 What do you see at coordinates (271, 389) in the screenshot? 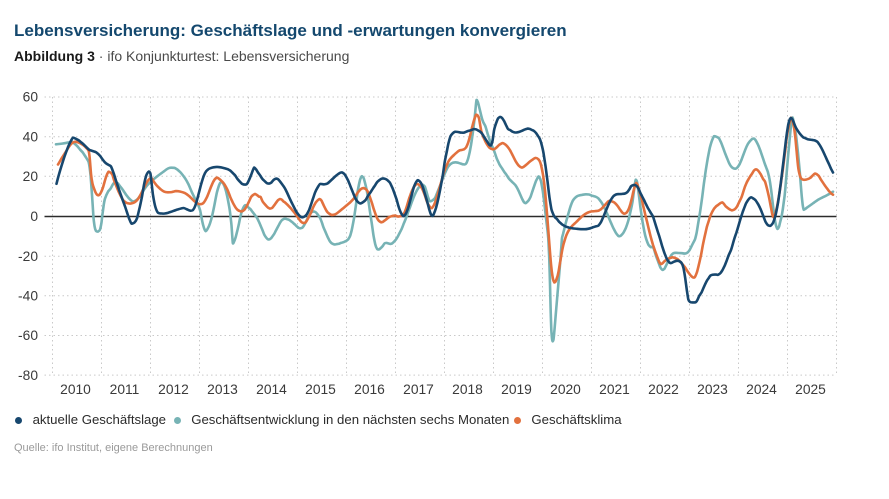
I see `svg-text: 2014` at bounding box center [271, 389].